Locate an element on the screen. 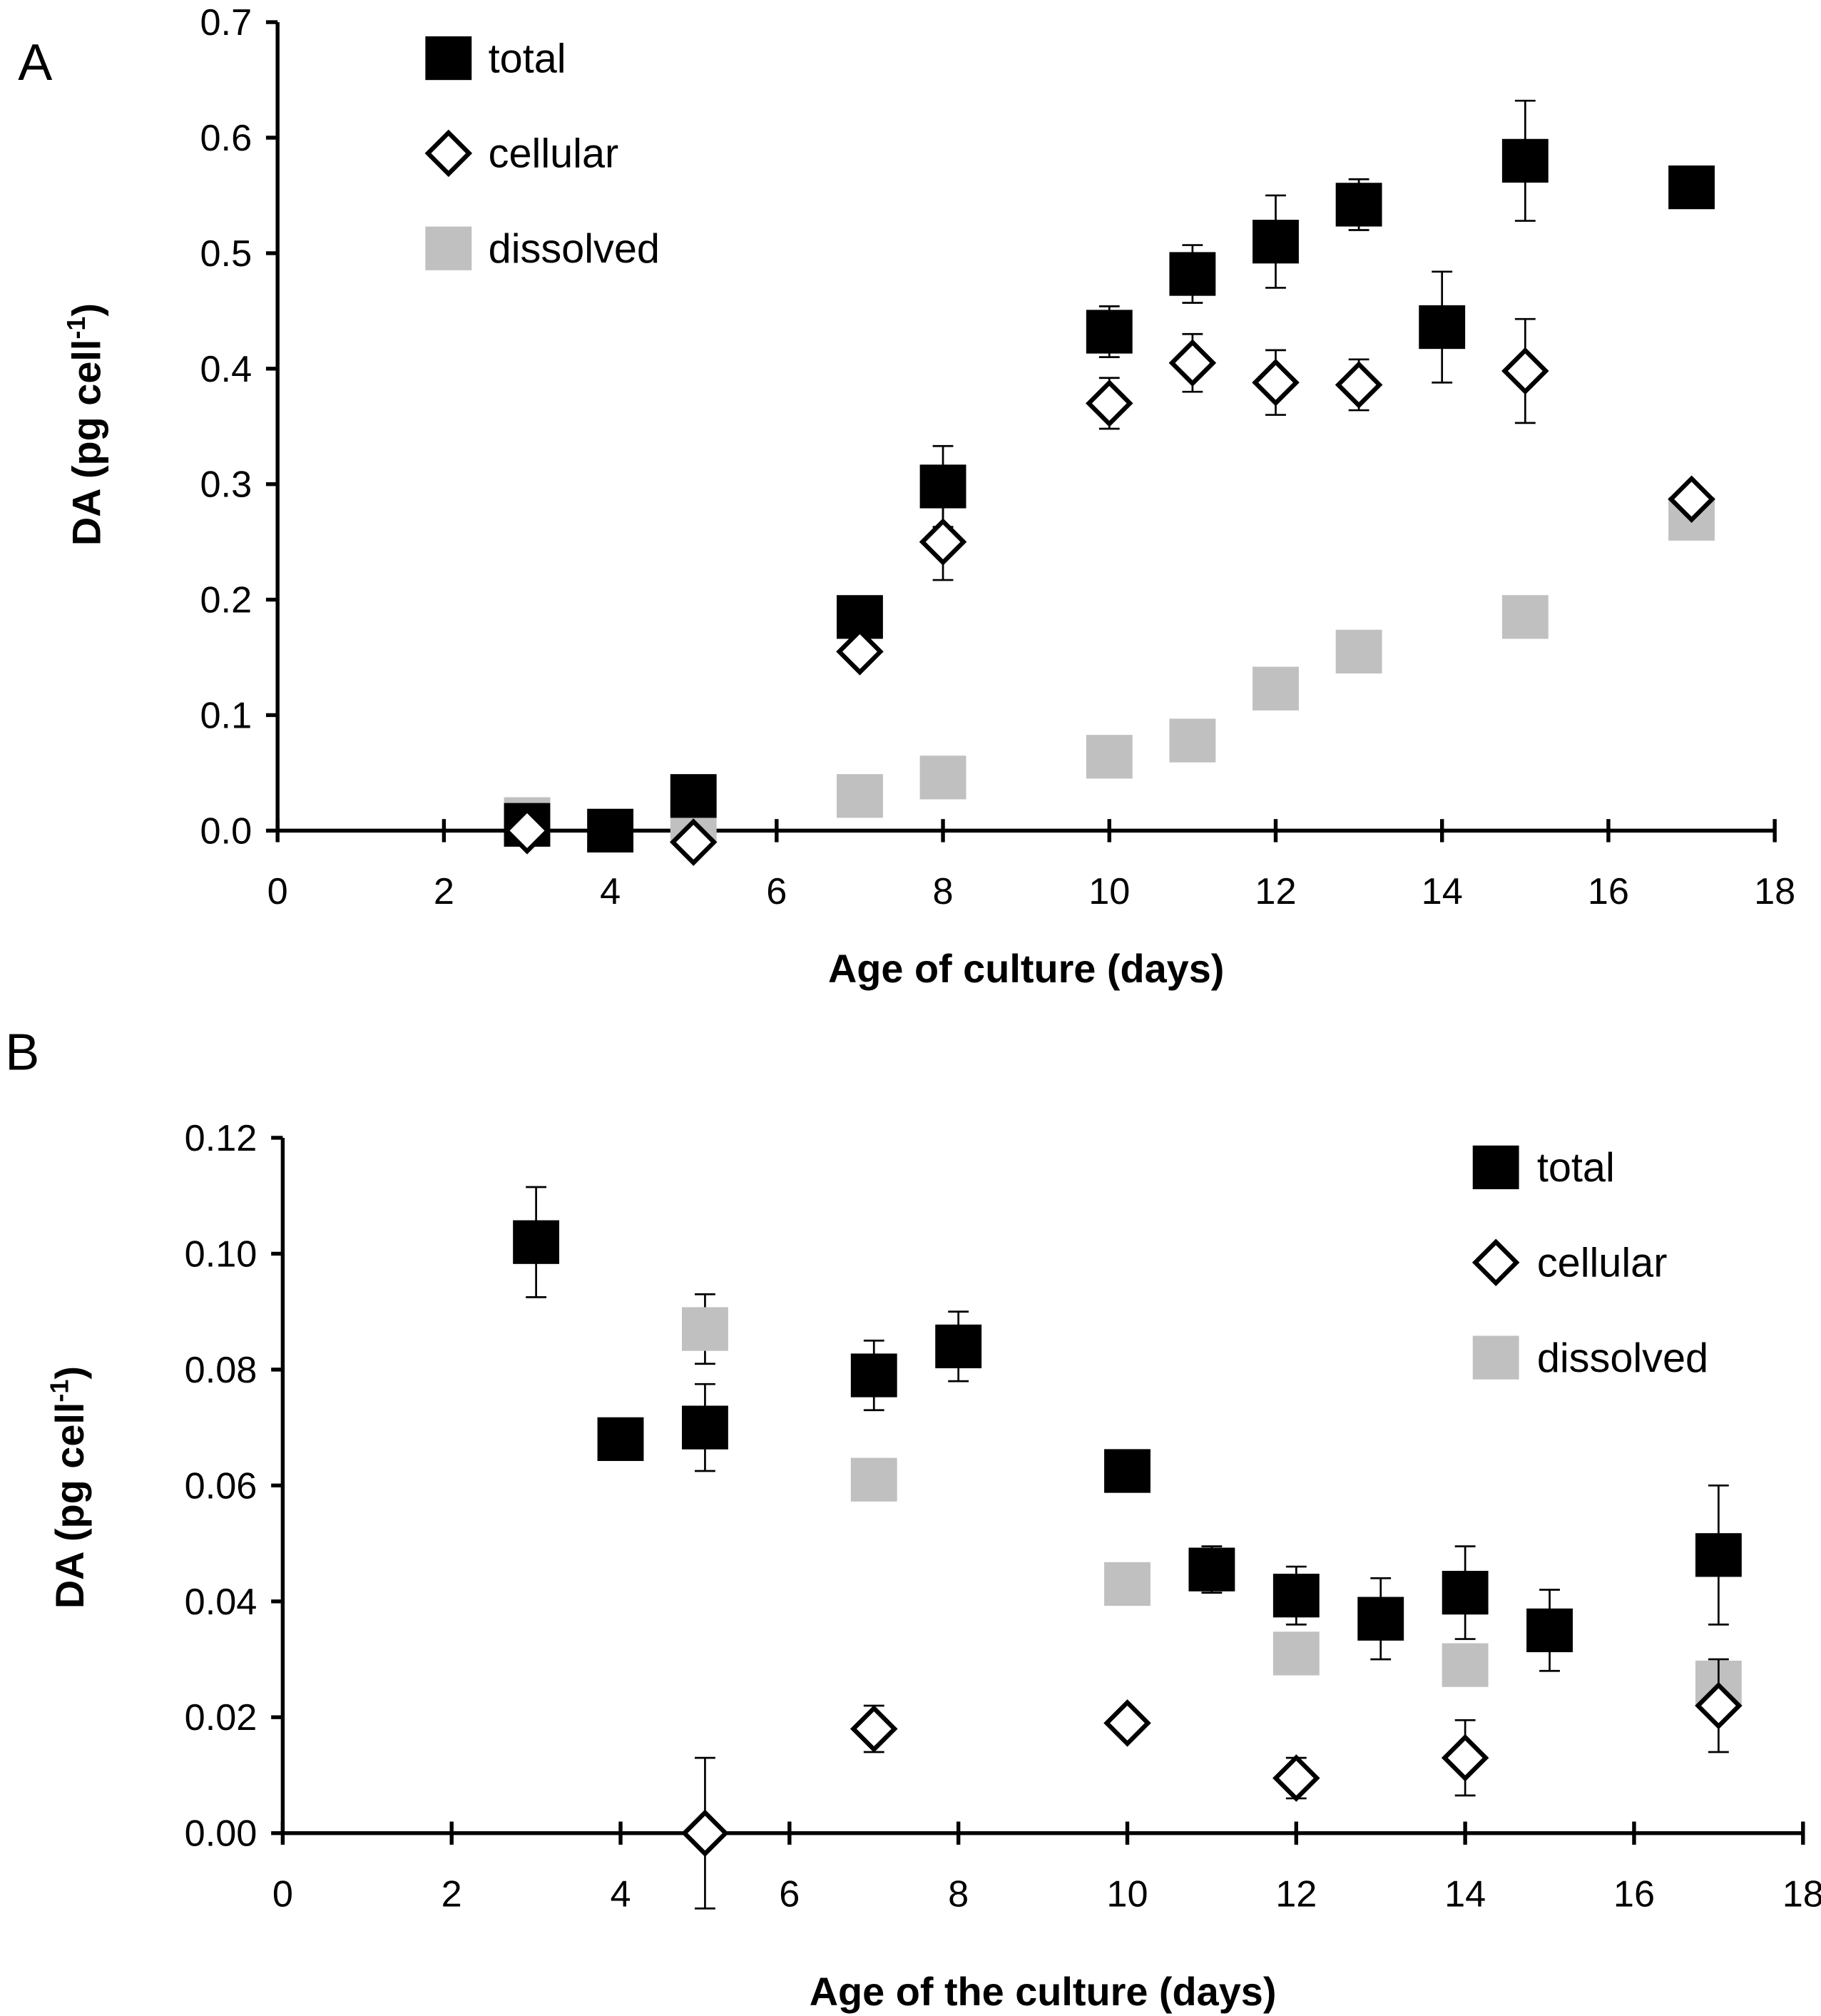  y-tick-label: 0.12 is located at coordinates (221, 1138).